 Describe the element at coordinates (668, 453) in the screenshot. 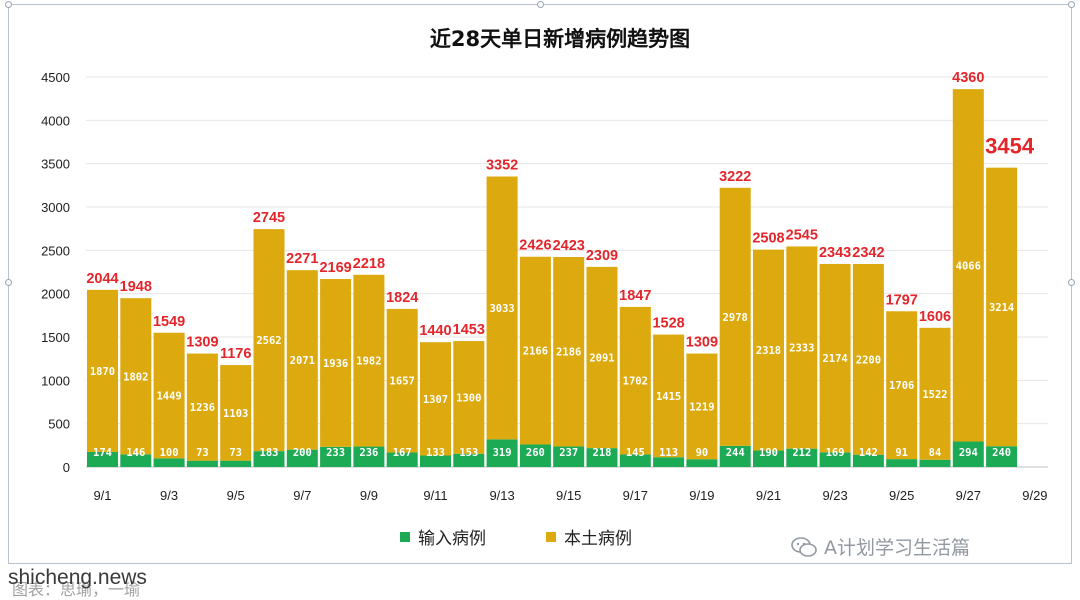

I see `data-label-imported: 113` at that location.